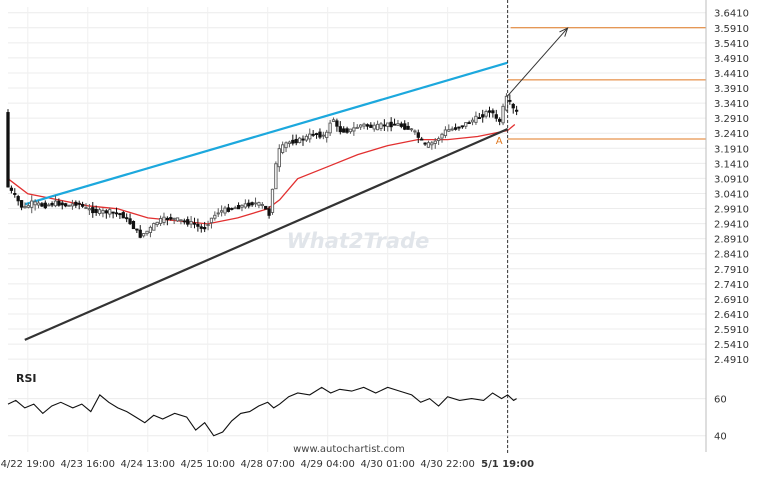  Describe the element at coordinates (731, 285) in the screenshot. I see `y-tick-label: 2.7410` at that location.